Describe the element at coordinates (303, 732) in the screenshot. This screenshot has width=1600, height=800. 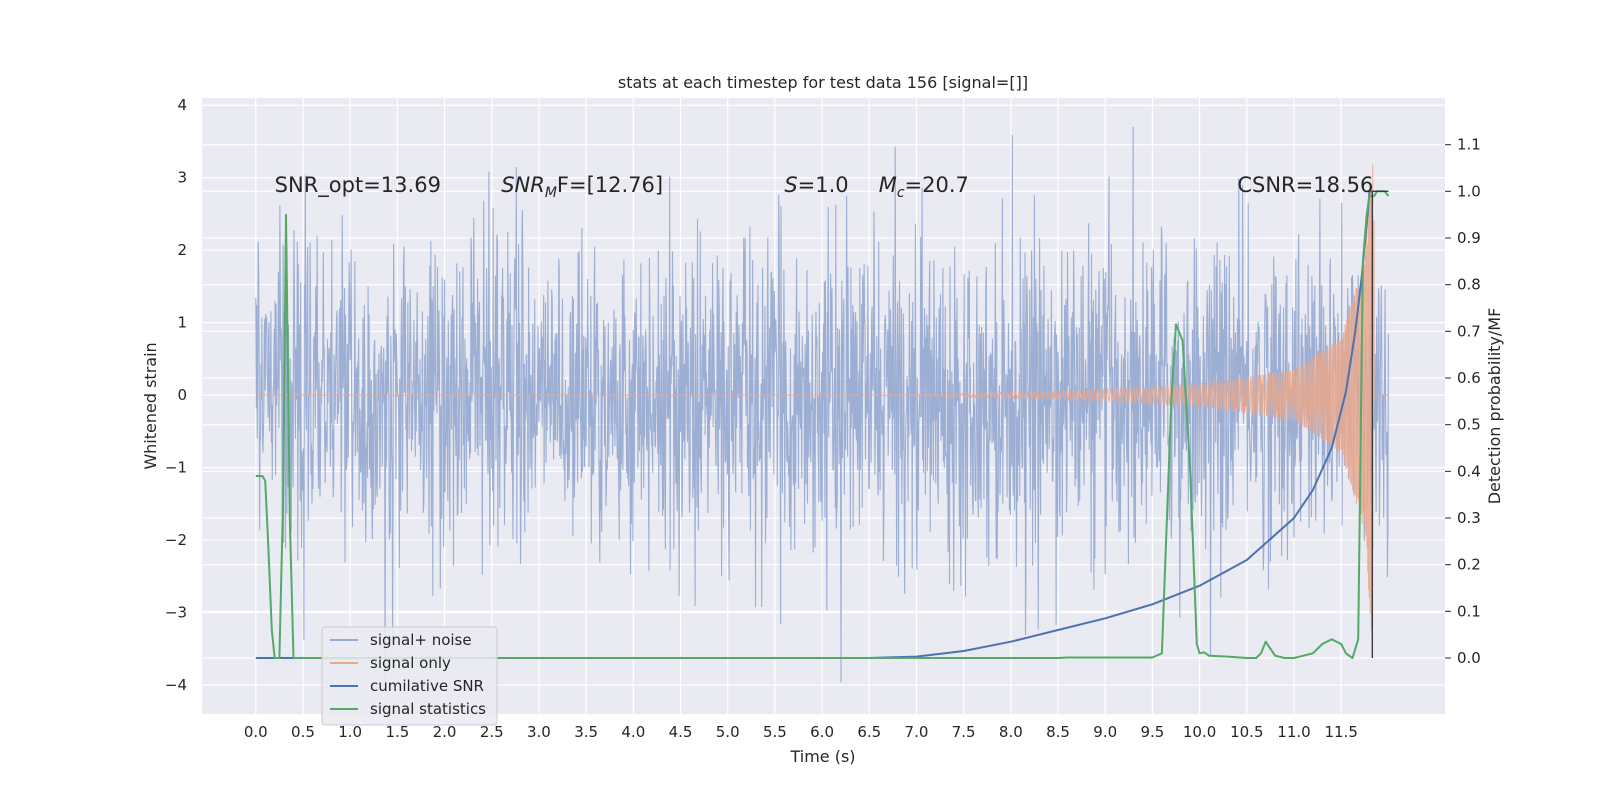
I see `x-tick-label: 0.5` at that location.